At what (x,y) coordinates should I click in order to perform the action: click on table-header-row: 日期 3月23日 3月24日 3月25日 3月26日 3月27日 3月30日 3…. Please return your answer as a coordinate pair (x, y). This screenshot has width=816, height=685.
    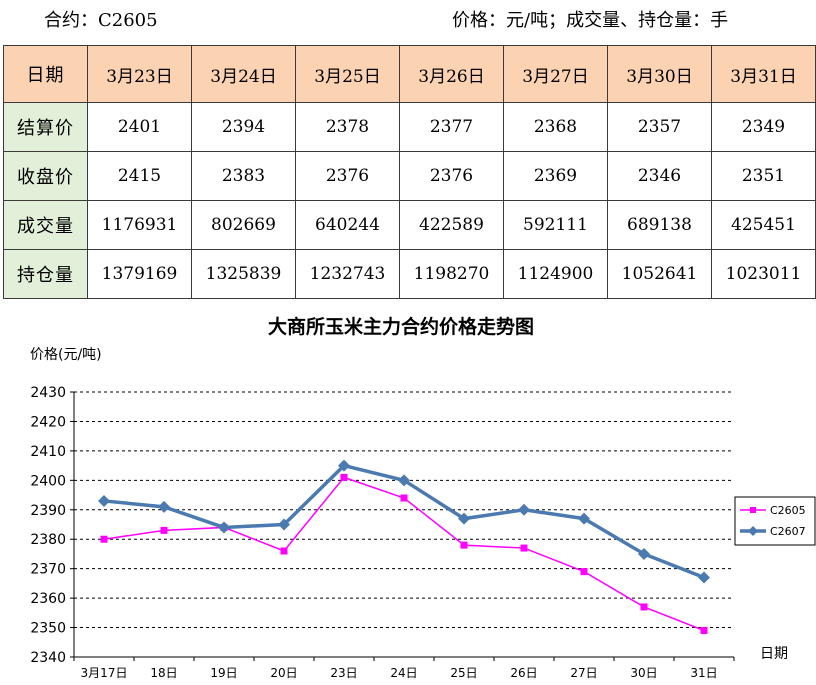
    Looking at the image, I should click on (409, 74).